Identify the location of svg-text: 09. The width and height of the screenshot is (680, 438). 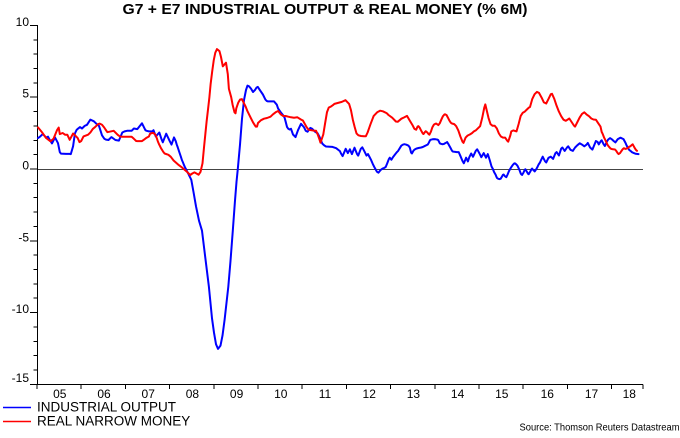
(237, 394).